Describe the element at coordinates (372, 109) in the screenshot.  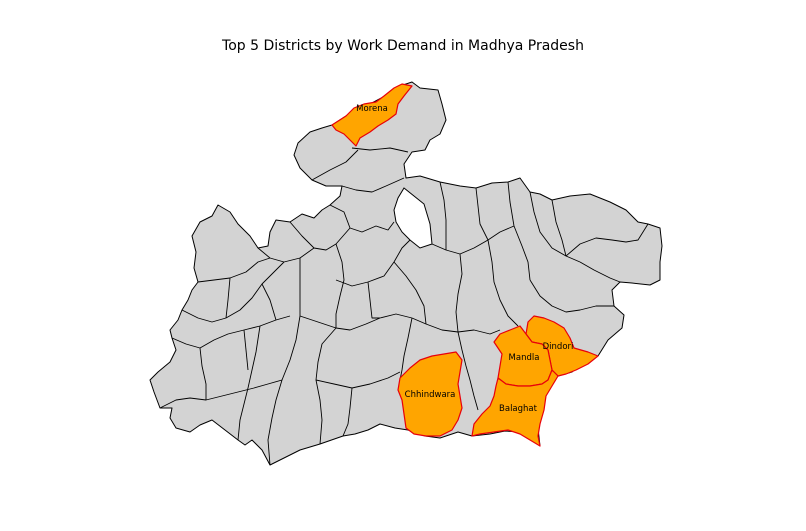
I see `label-morena: Morena` at that location.